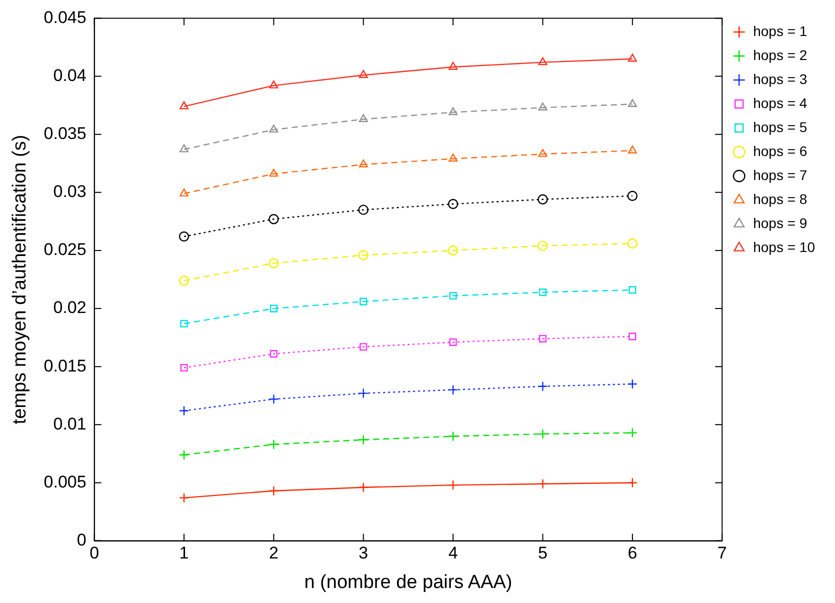 This screenshot has width=835, height=603. Describe the element at coordinates (65, 482) in the screenshot. I see `y-tick-label: 0.005` at that location.